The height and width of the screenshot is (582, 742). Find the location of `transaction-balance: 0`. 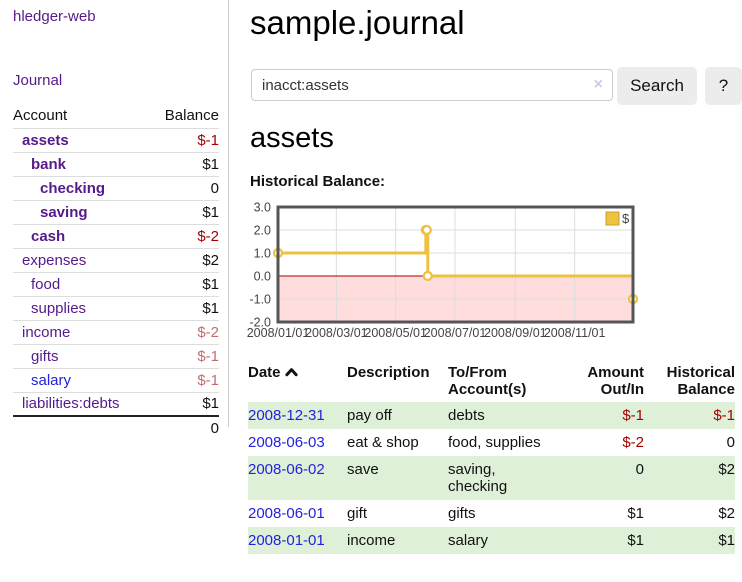

transaction-balance: 0 is located at coordinates (730, 442).